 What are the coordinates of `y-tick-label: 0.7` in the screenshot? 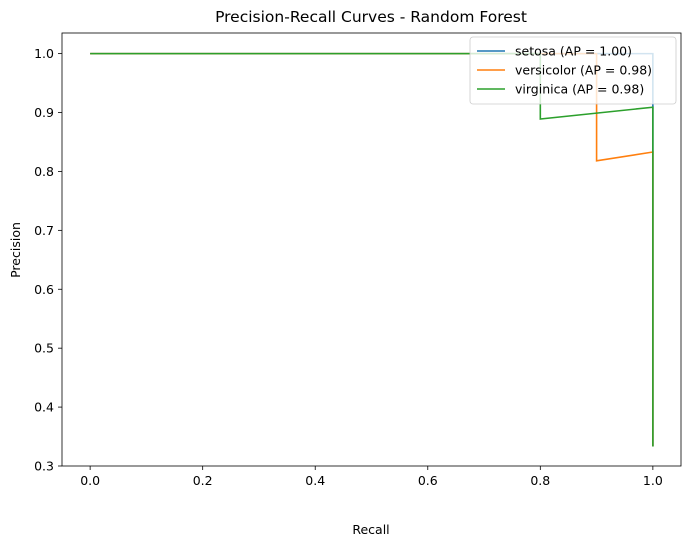 It's located at (44, 230).